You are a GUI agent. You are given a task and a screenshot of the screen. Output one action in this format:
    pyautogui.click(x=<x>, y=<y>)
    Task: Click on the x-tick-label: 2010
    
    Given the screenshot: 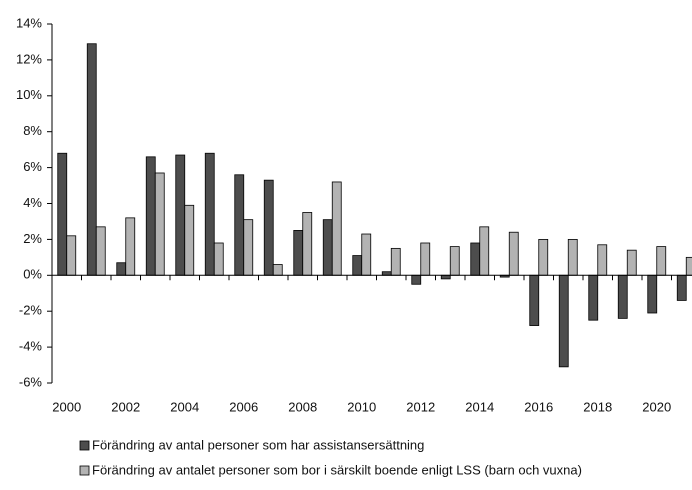 What is the action you would take?
    pyautogui.click(x=361, y=406)
    